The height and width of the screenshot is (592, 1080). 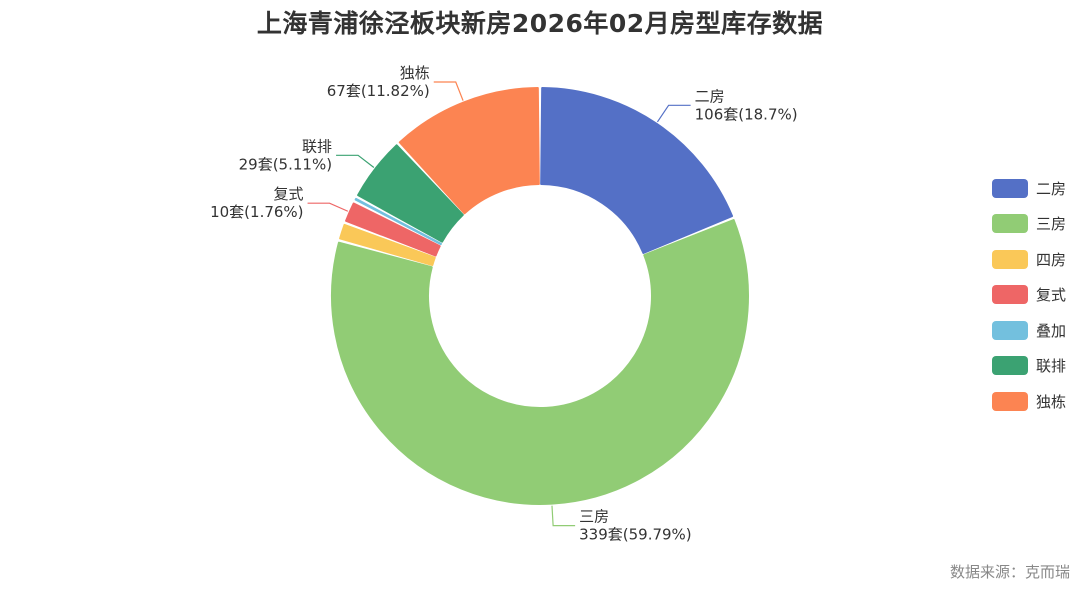 What do you see at coordinates (410, 193) in the screenshot?
I see `slice-联排` at bounding box center [410, 193].